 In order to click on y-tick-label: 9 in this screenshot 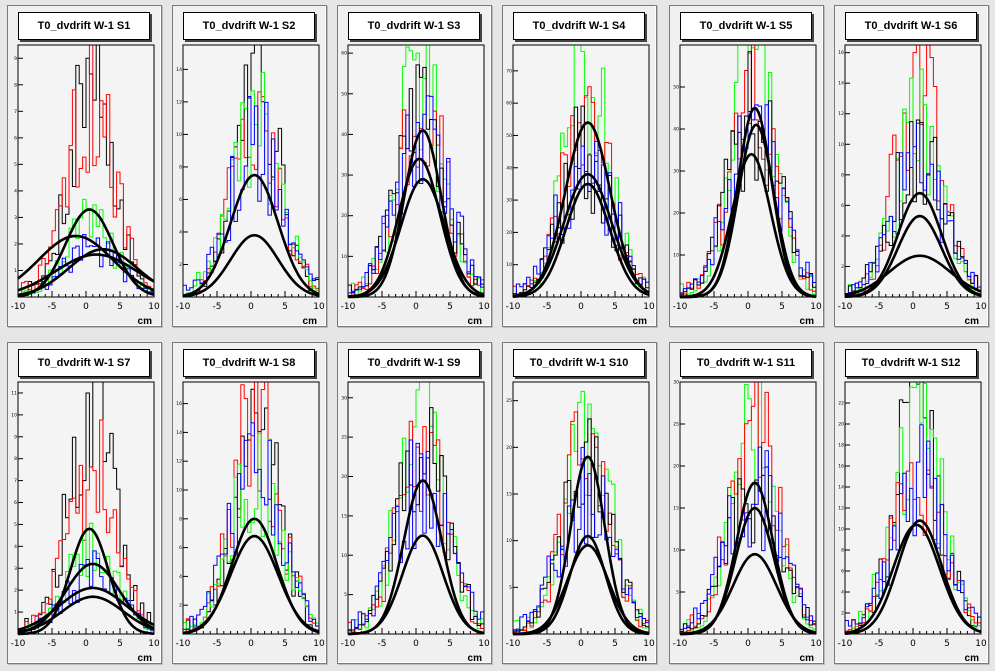, I will do `click(15, 59)`.